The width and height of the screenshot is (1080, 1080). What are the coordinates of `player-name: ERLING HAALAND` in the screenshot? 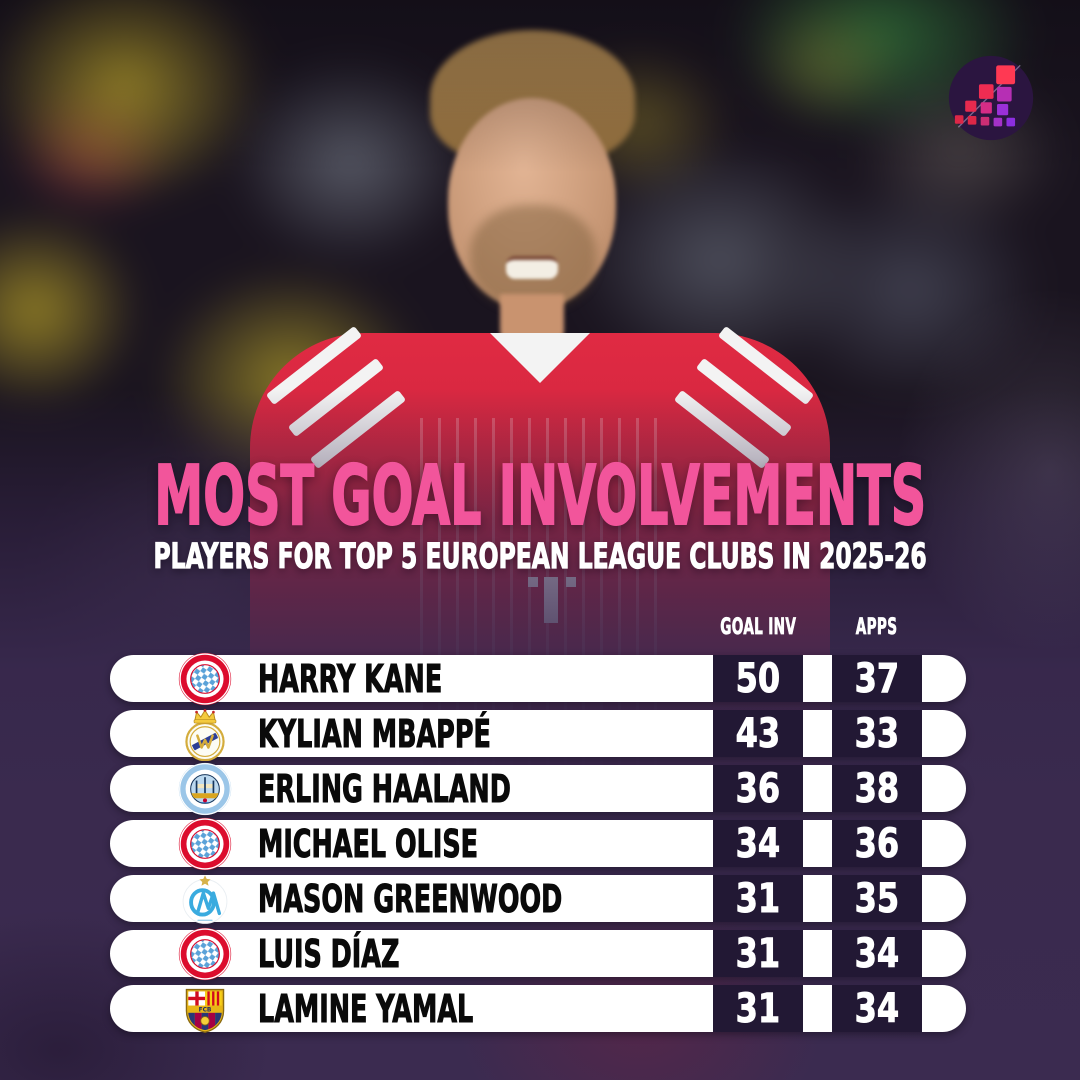 It's located at (385, 788).